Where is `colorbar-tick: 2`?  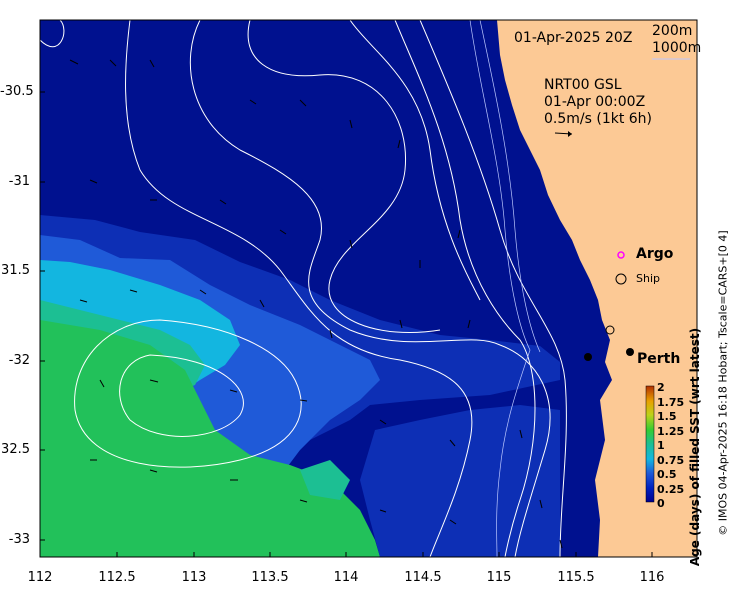
colorbar-tick: 2 is located at coordinates (661, 387).